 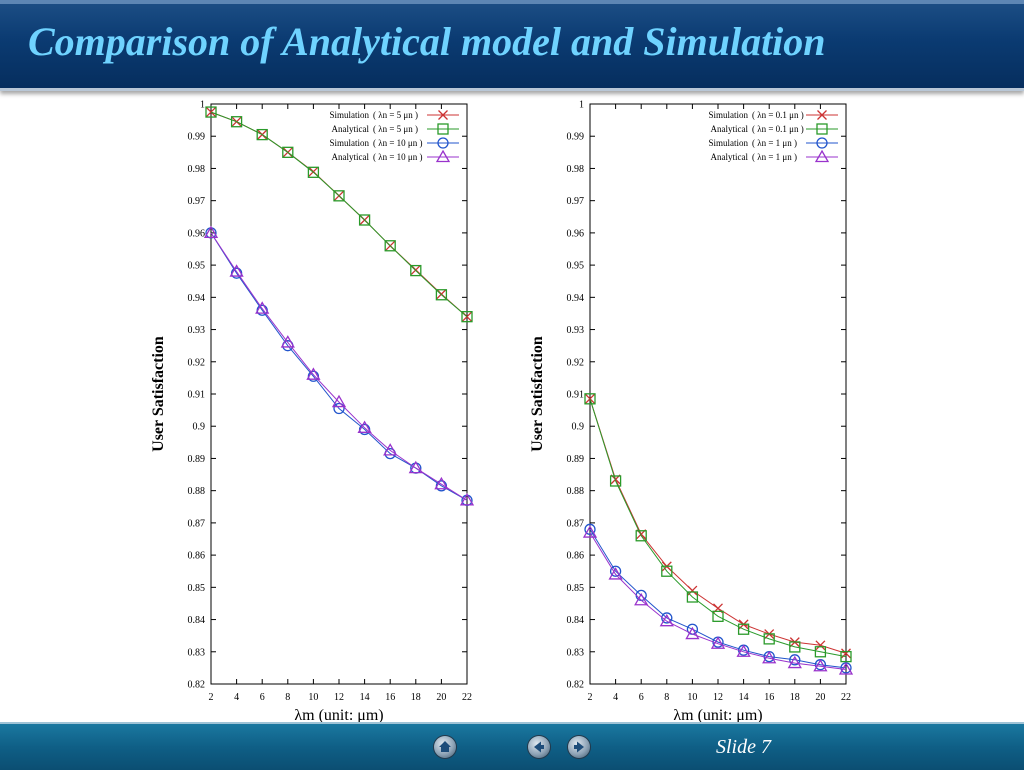 What do you see at coordinates (774, 143) in the screenshot?
I see `legend-label: ( λn = 1 μn )` at bounding box center [774, 143].